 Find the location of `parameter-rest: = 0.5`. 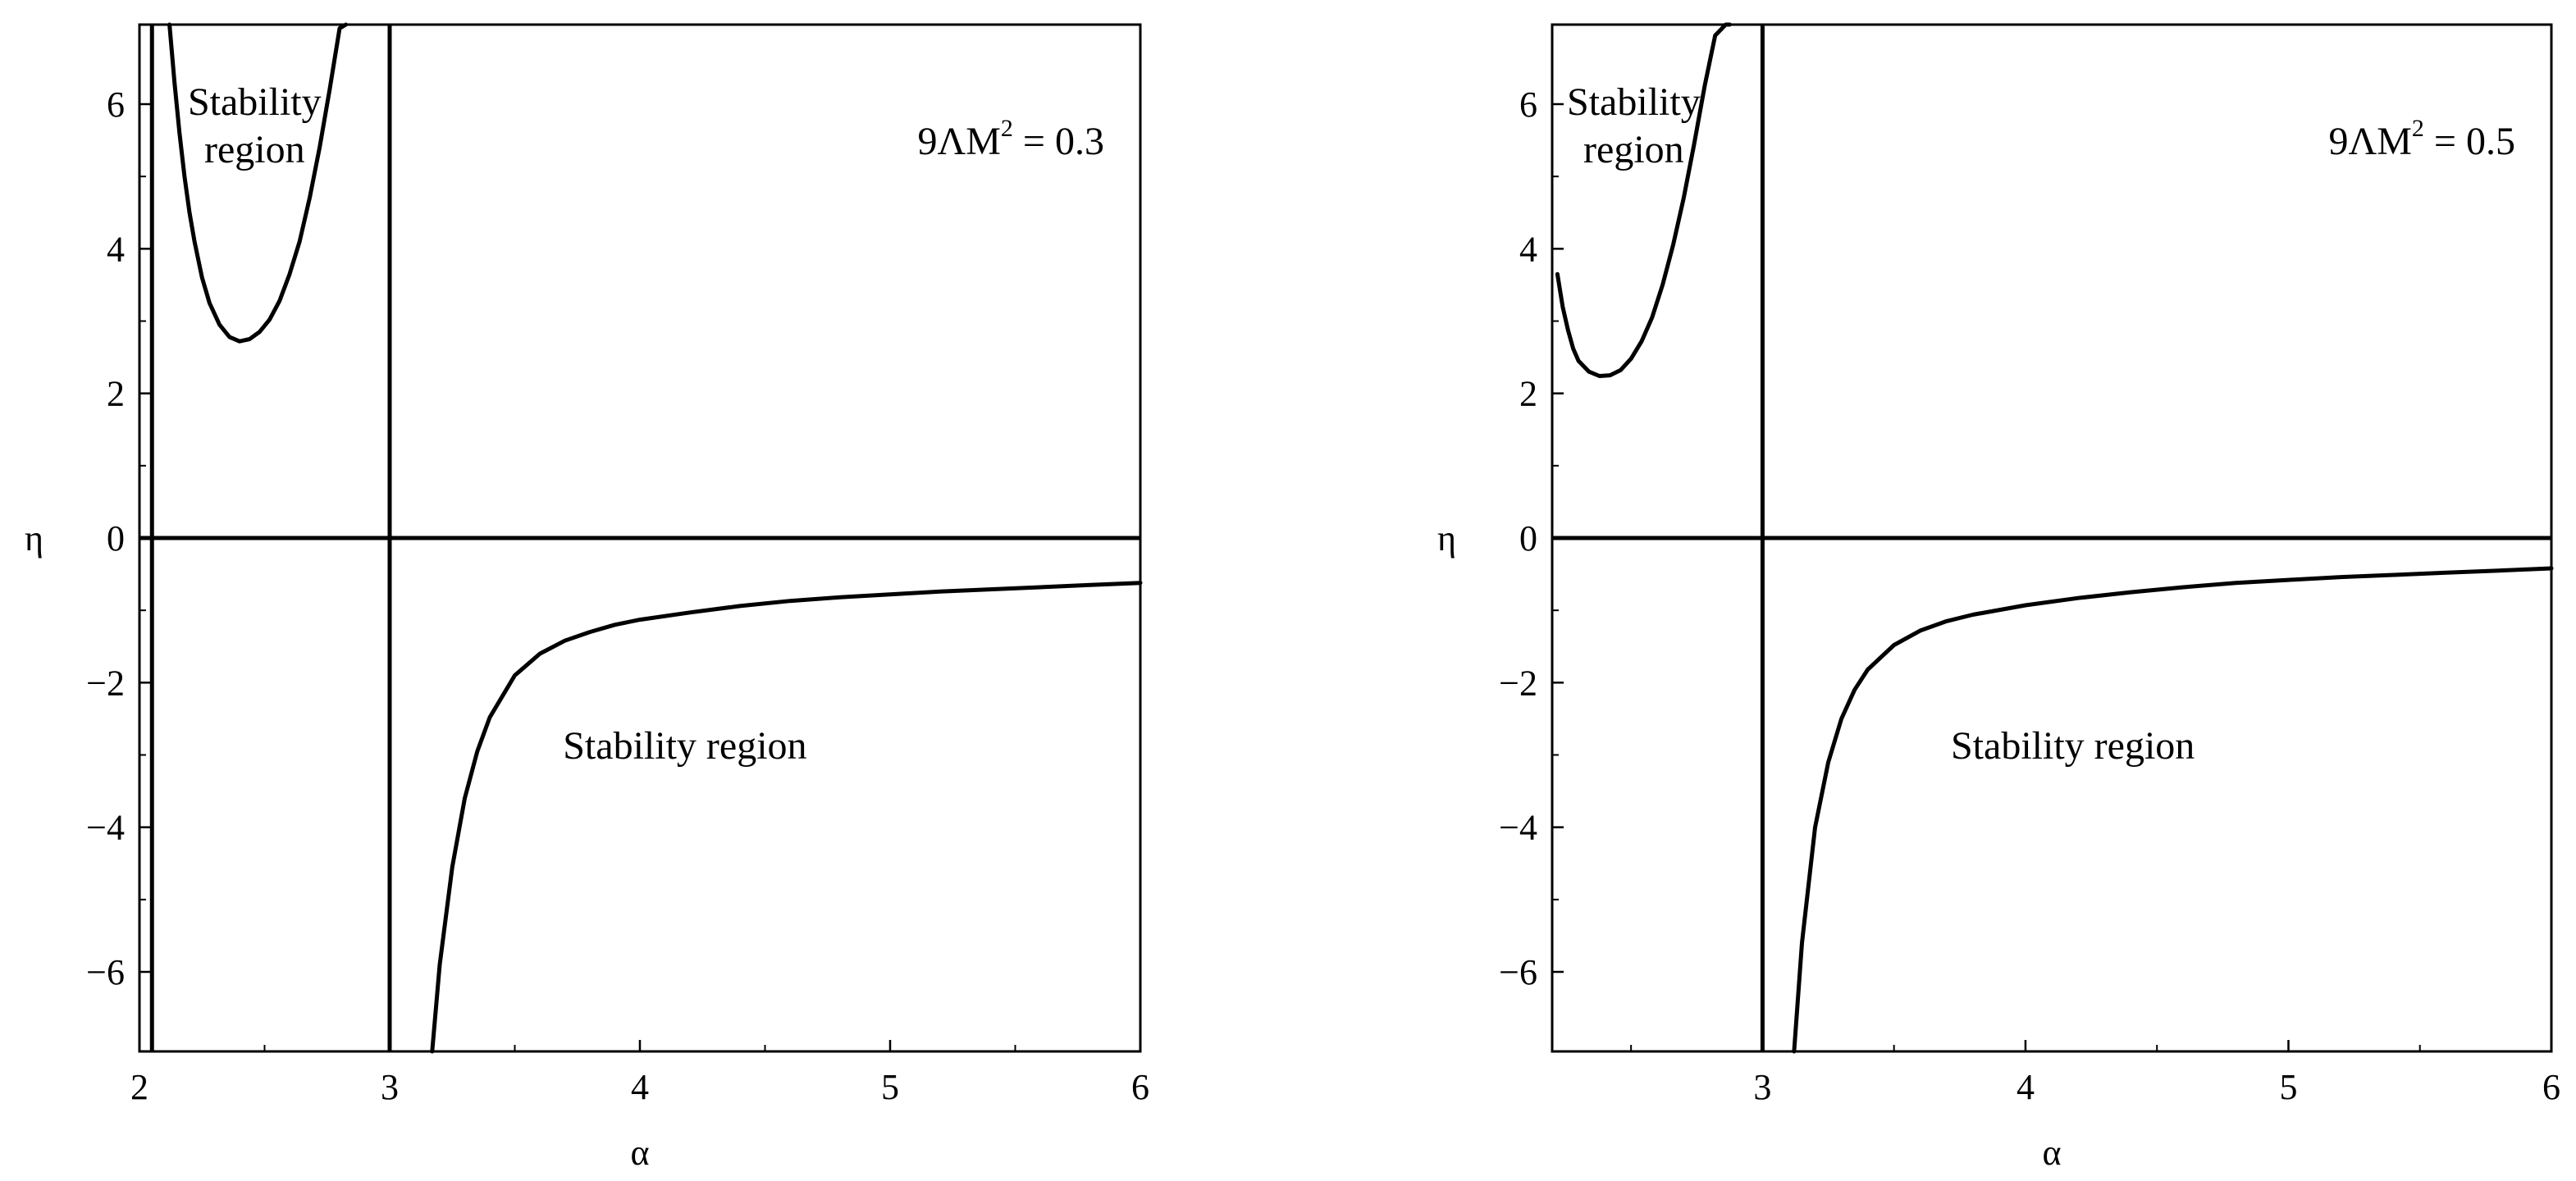

parameter-rest: = 0.5 is located at coordinates (2470, 141).